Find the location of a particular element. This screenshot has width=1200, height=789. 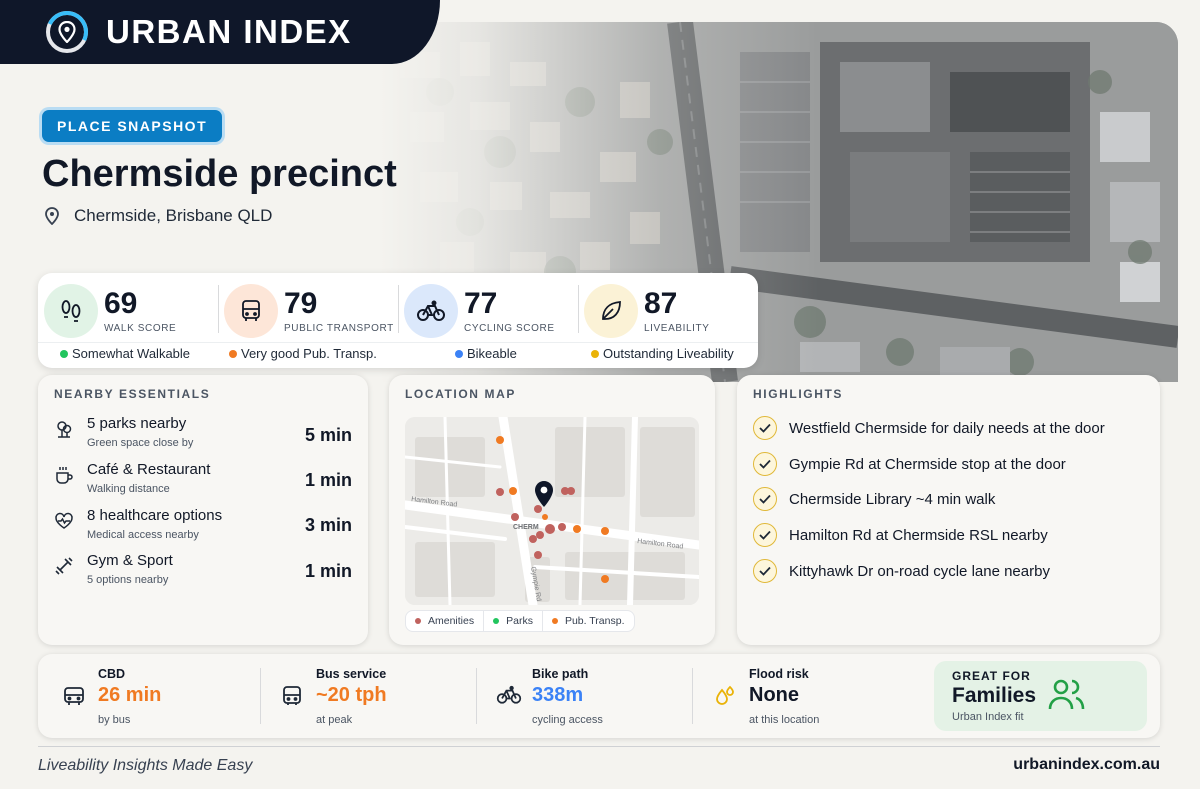

stat-flood-risk: Flood risk None at this location is located at coordinates (813, 697).